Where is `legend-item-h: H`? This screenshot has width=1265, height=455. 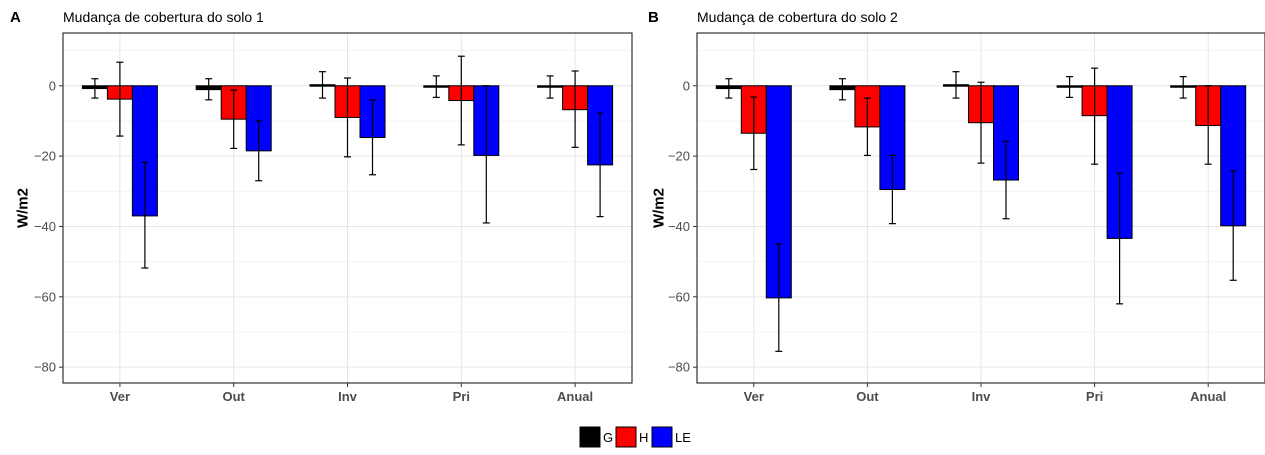 legend-item-h: H is located at coordinates (631, 437).